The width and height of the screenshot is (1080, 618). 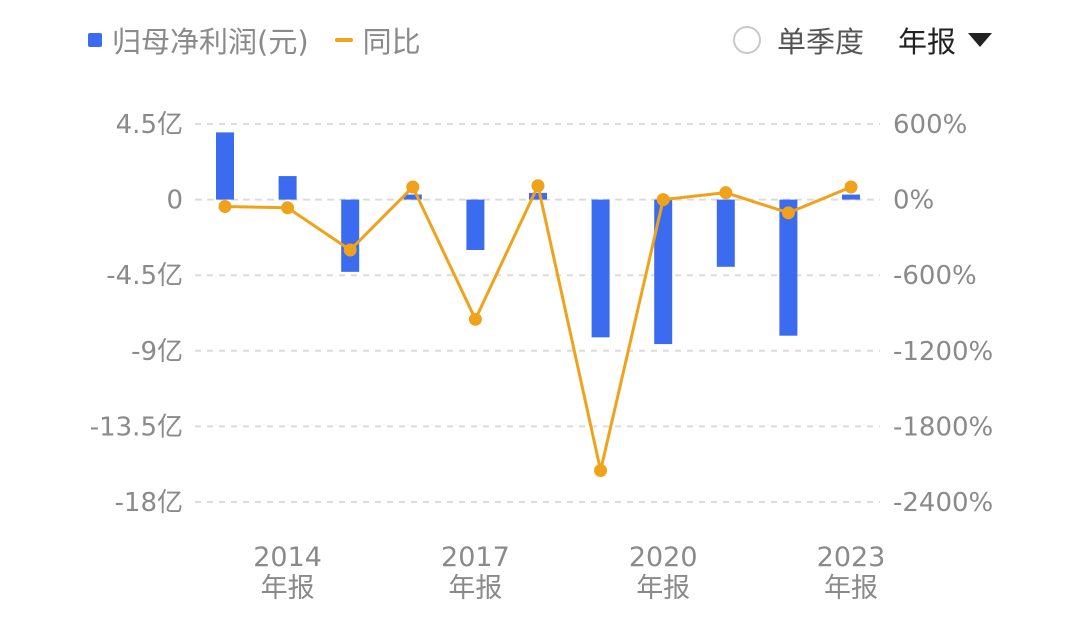 What do you see at coordinates (287, 557) in the screenshot?
I see `x-tick-year: 2014` at bounding box center [287, 557].